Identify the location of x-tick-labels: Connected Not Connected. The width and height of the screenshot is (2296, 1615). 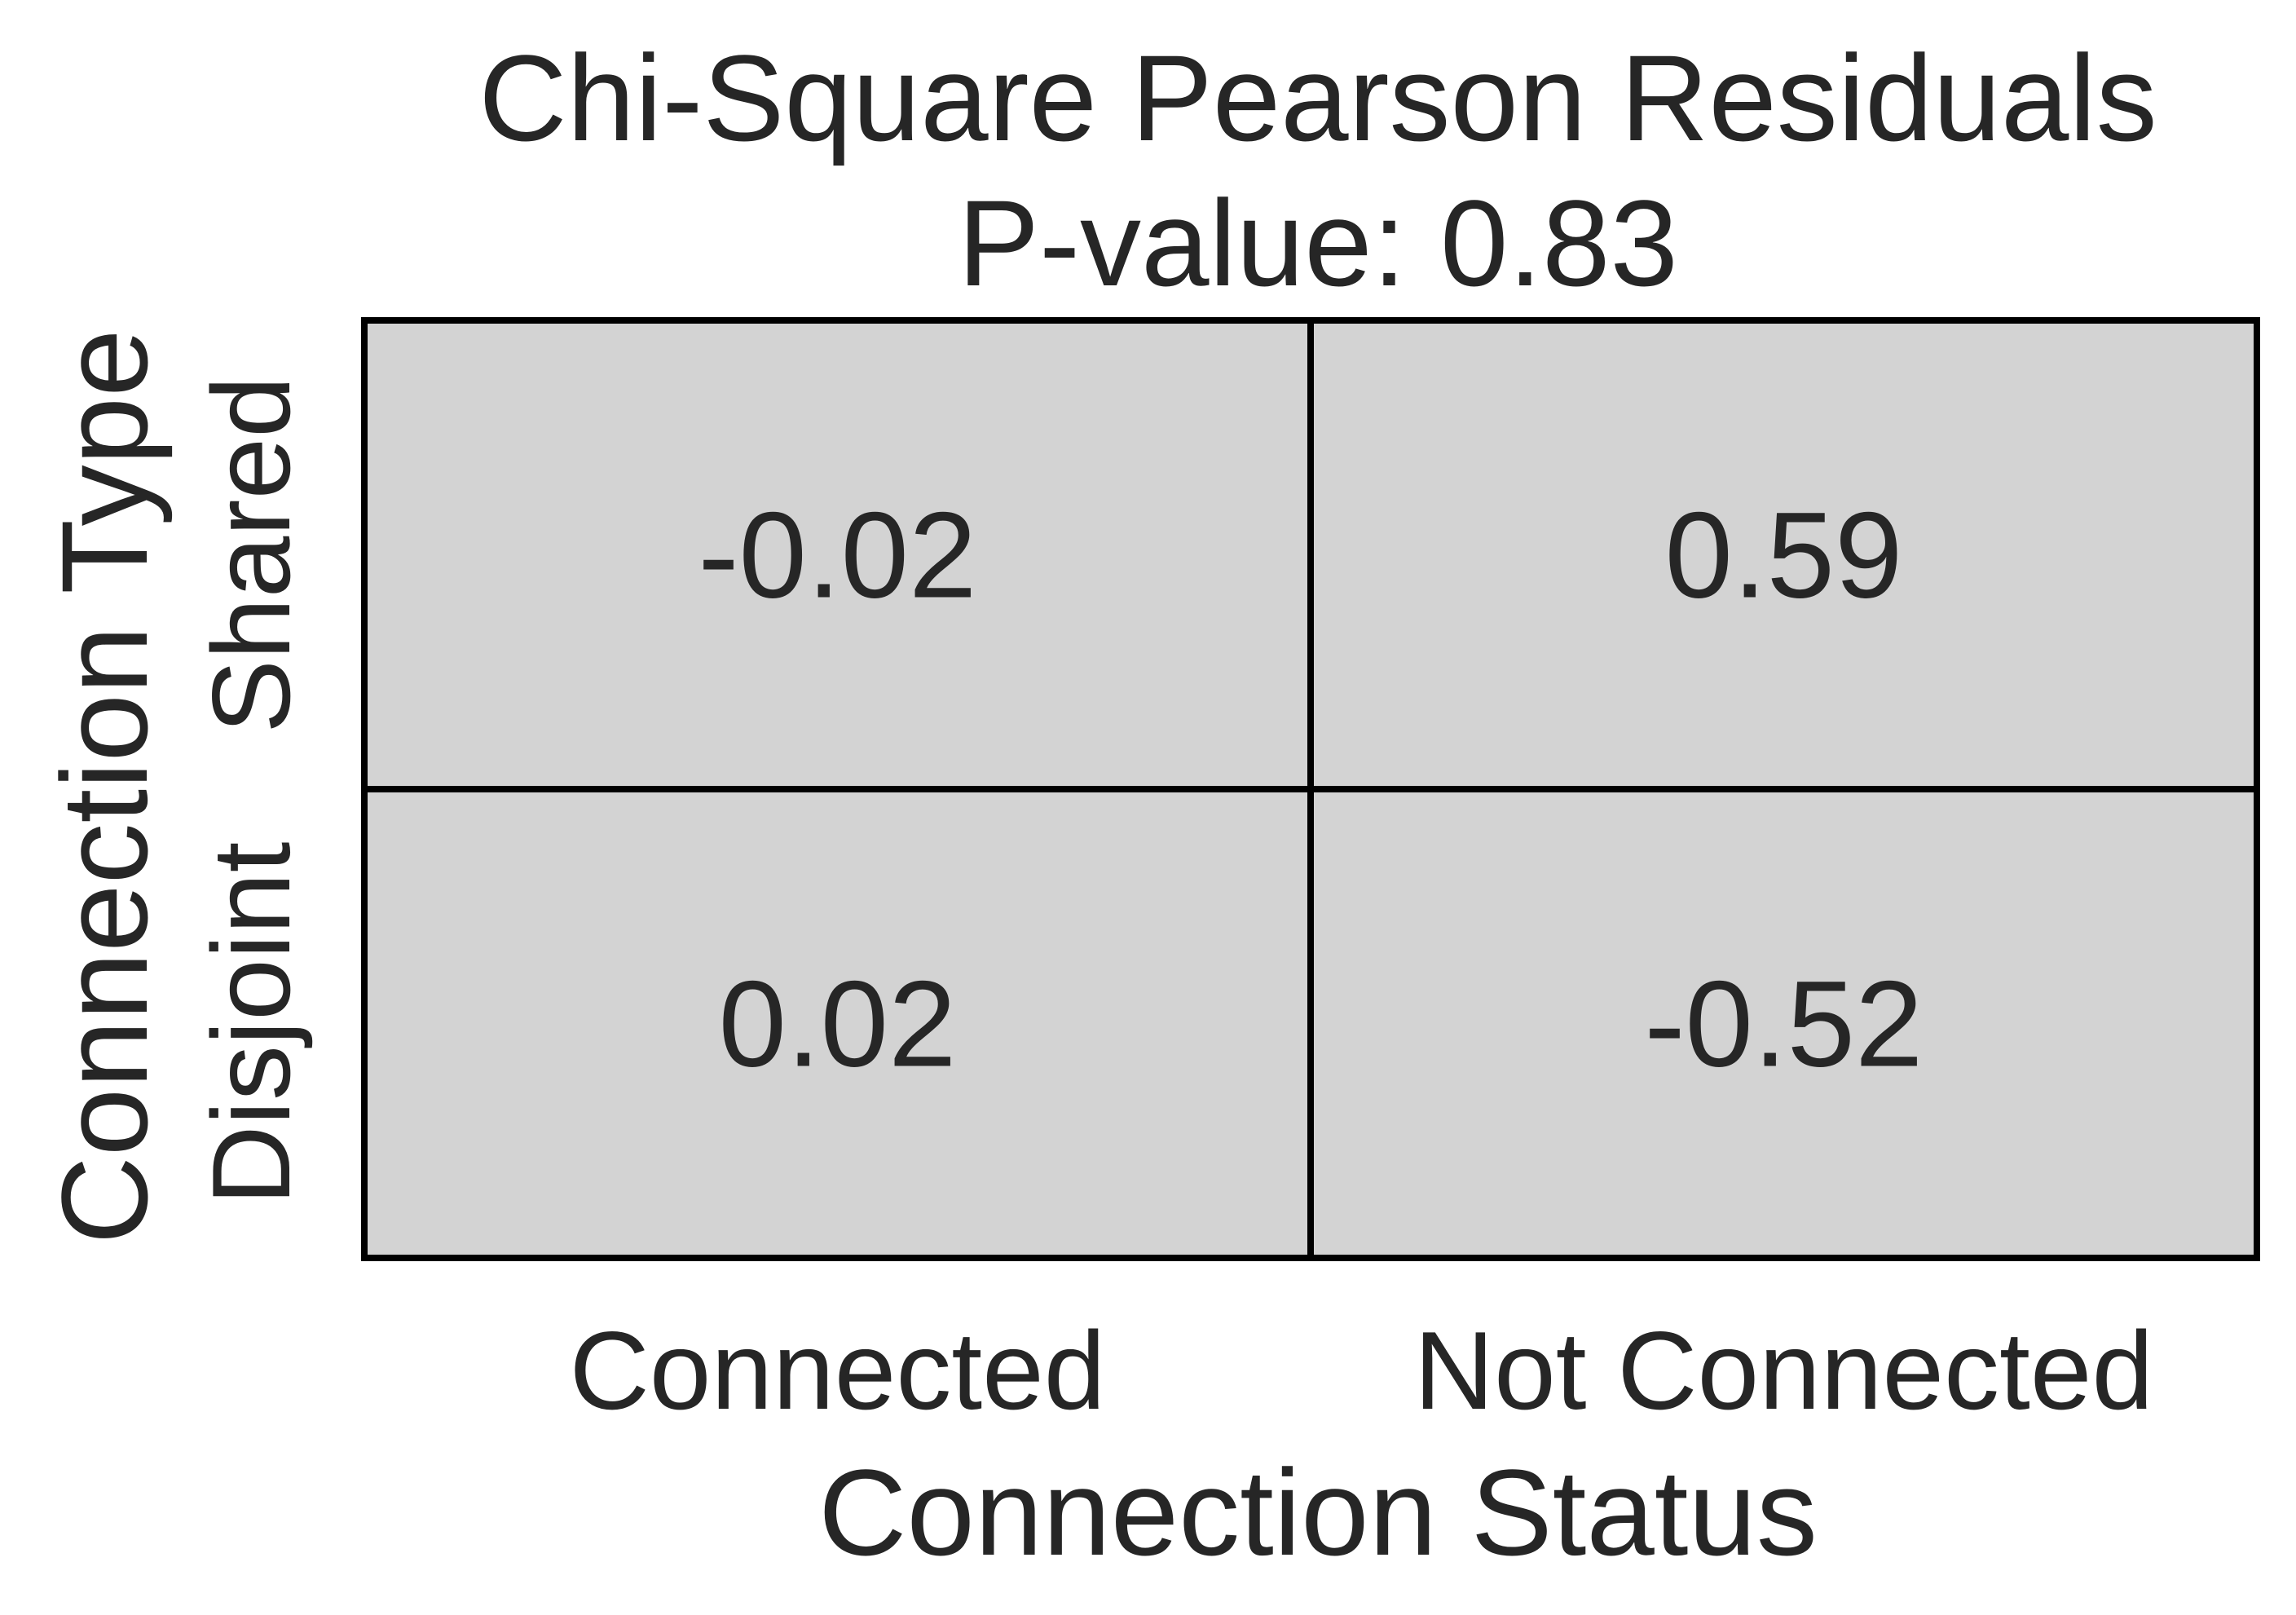
(1362, 1370).